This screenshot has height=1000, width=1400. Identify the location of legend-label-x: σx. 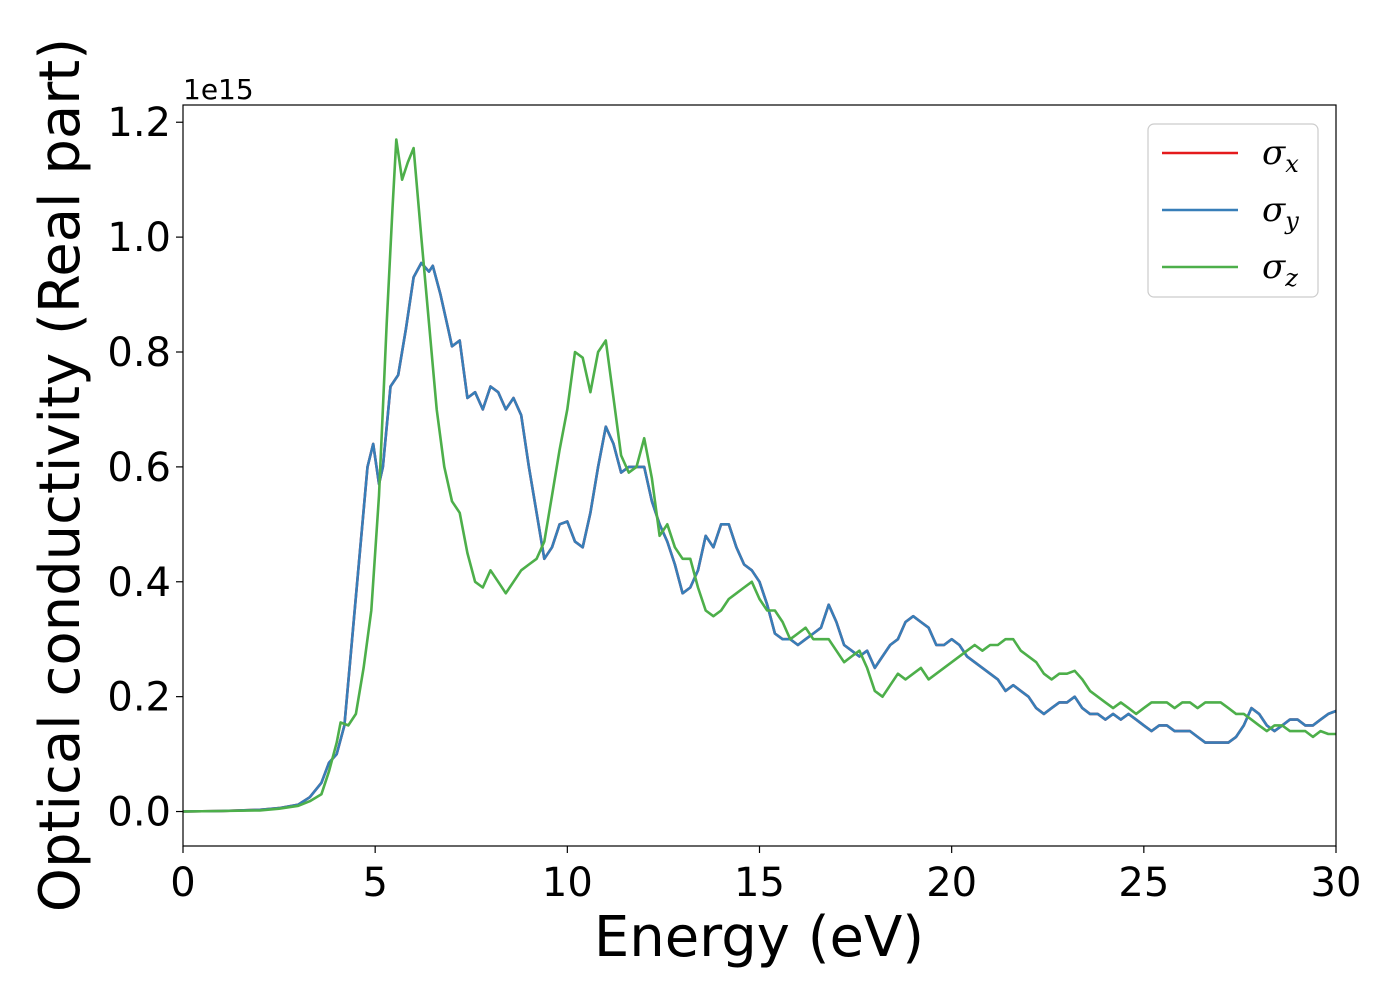
(1280, 155).